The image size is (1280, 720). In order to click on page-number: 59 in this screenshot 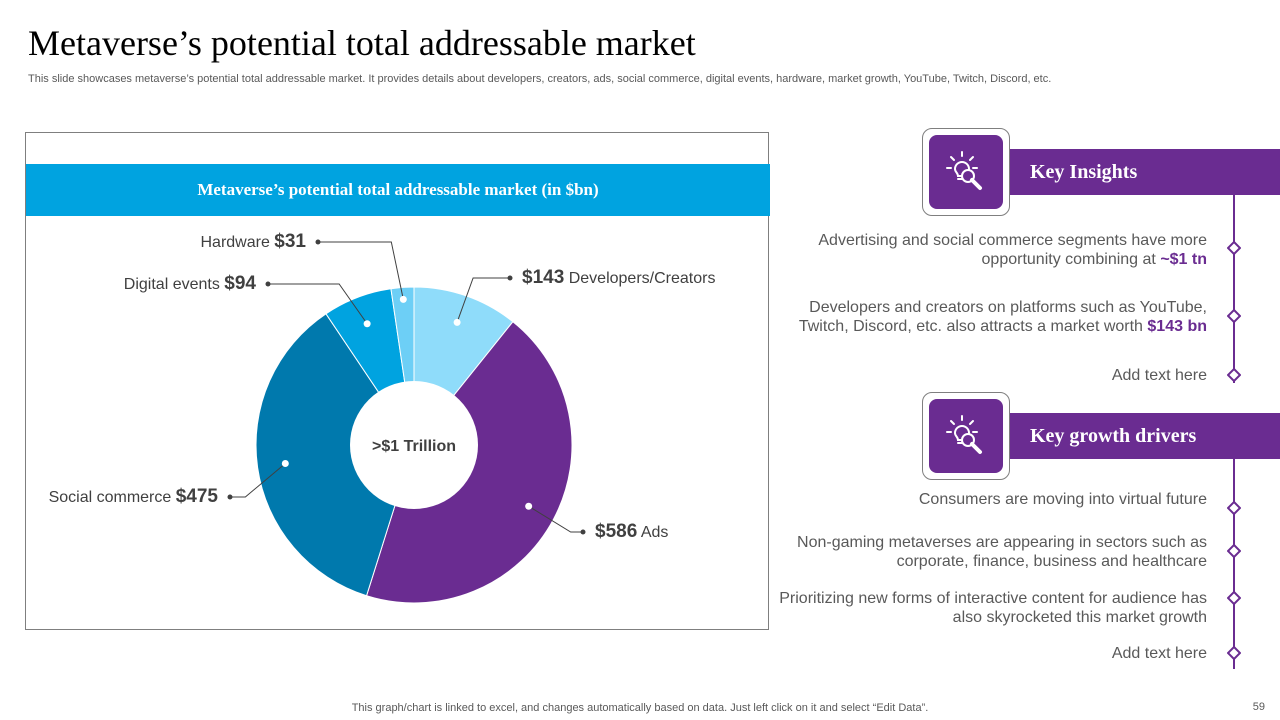, I will do `click(1258, 707)`.